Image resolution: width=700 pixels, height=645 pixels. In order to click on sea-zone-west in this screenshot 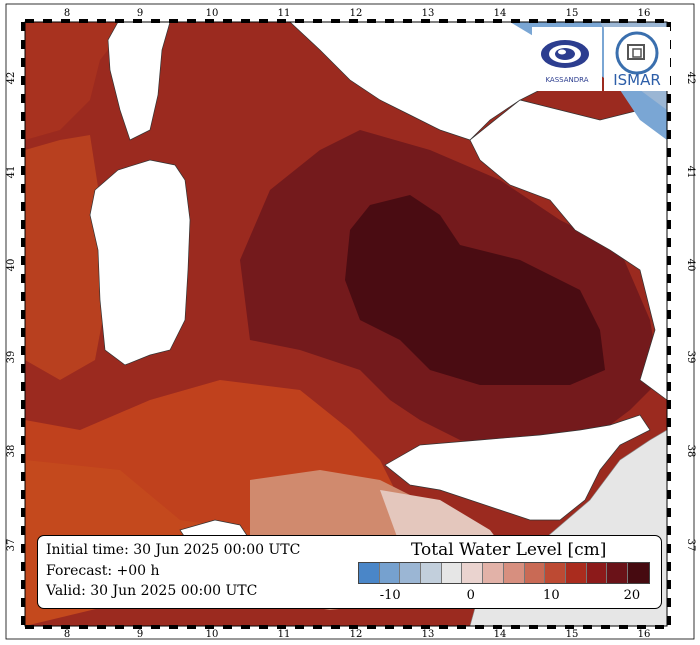, I will do `click(67, 257)`.